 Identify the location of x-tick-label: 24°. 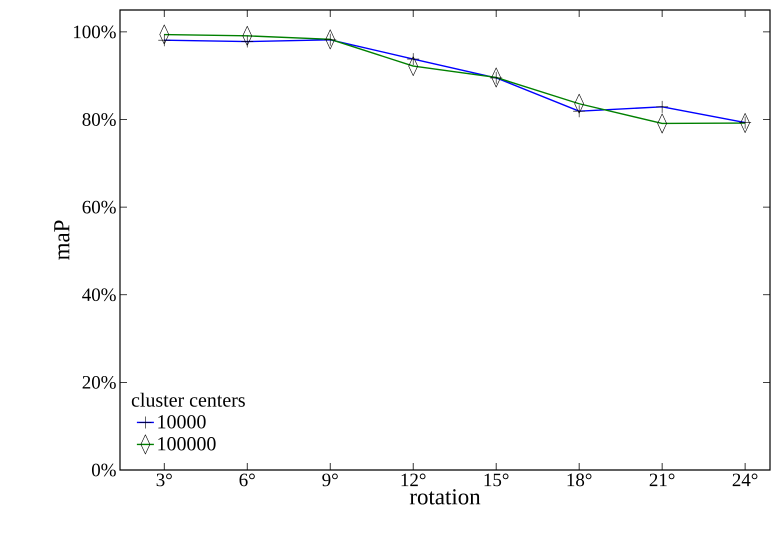
(745, 480).